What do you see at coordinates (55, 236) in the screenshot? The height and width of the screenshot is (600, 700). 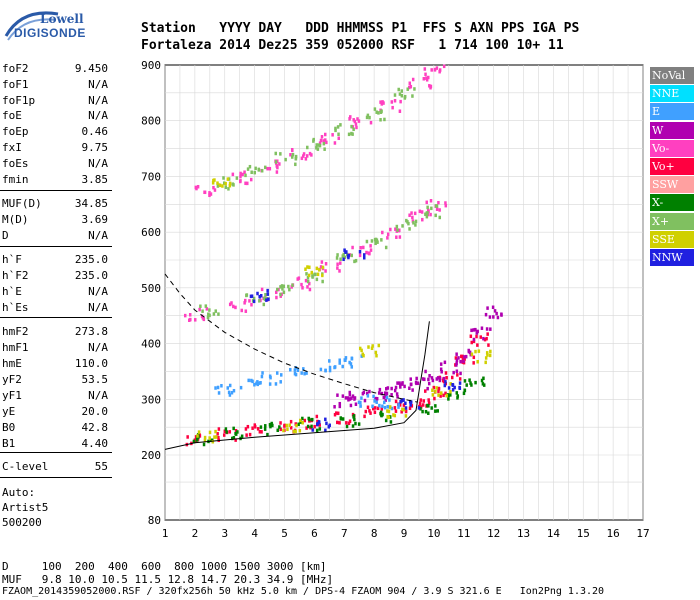 I see `param-row: D N/A` at bounding box center [55, 236].